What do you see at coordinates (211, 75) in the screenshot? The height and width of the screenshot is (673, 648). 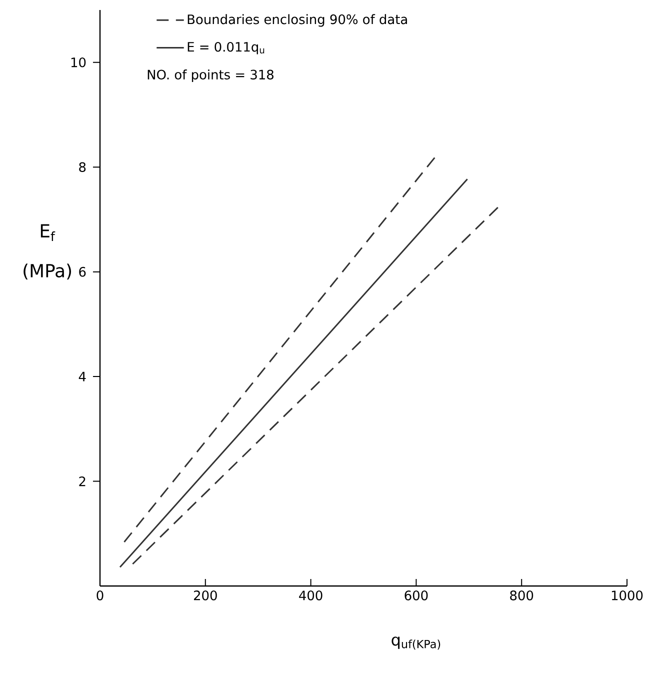 I see `annotation: NO. of points = 318` at bounding box center [211, 75].